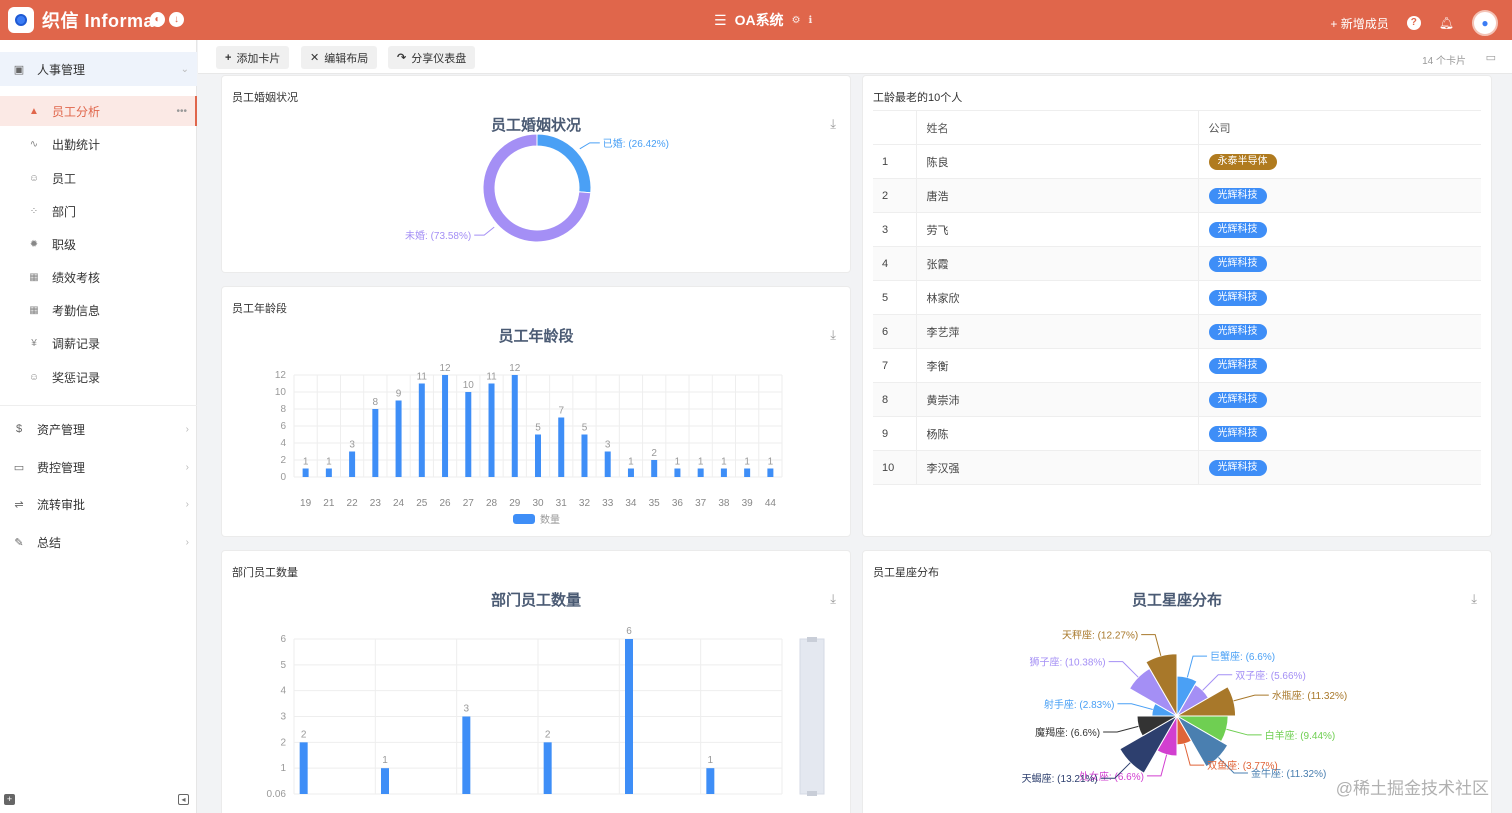 This screenshot has height=813, width=1512. What do you see at coordinates (763, 20) in the screenshot?
I see `app-title: ☰ OA系统 ⚙ ℹ` at bounding box center [763, 20].